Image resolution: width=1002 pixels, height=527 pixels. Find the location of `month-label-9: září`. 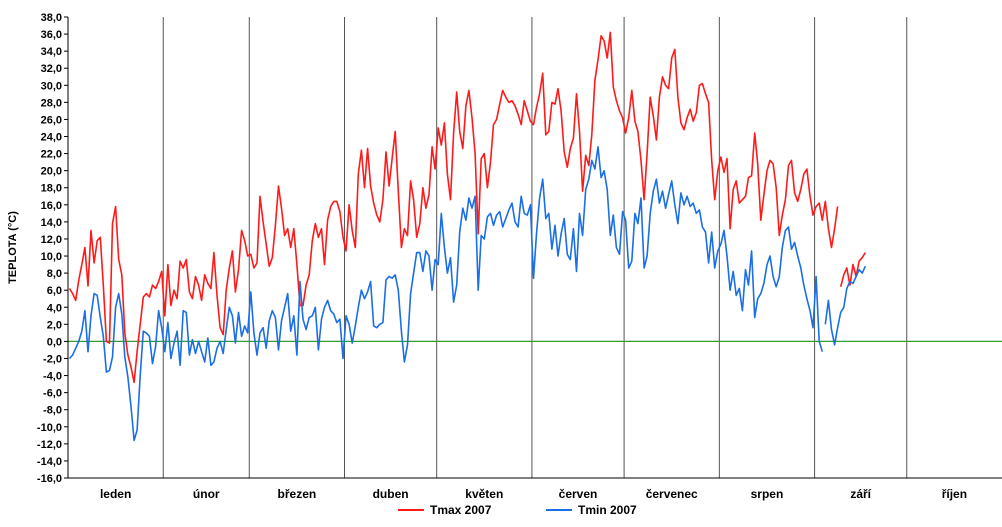

month-label-9: září is located at coordinates (860, 494).